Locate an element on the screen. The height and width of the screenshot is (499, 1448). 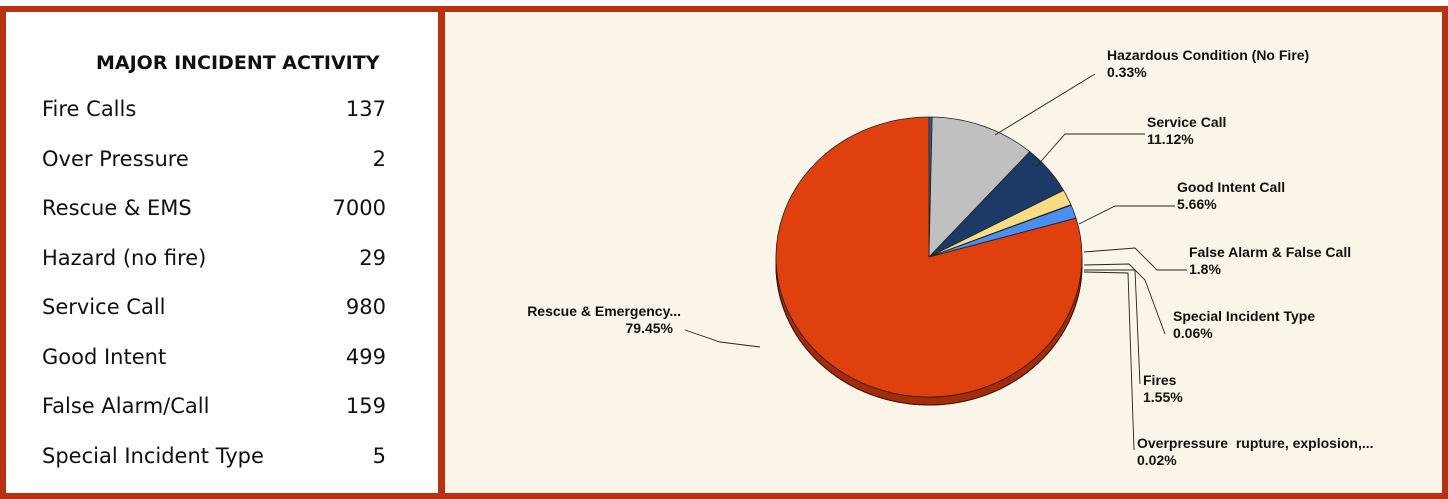
slice-name-label: Special Incident Type is located at coordinates (1244, 316).